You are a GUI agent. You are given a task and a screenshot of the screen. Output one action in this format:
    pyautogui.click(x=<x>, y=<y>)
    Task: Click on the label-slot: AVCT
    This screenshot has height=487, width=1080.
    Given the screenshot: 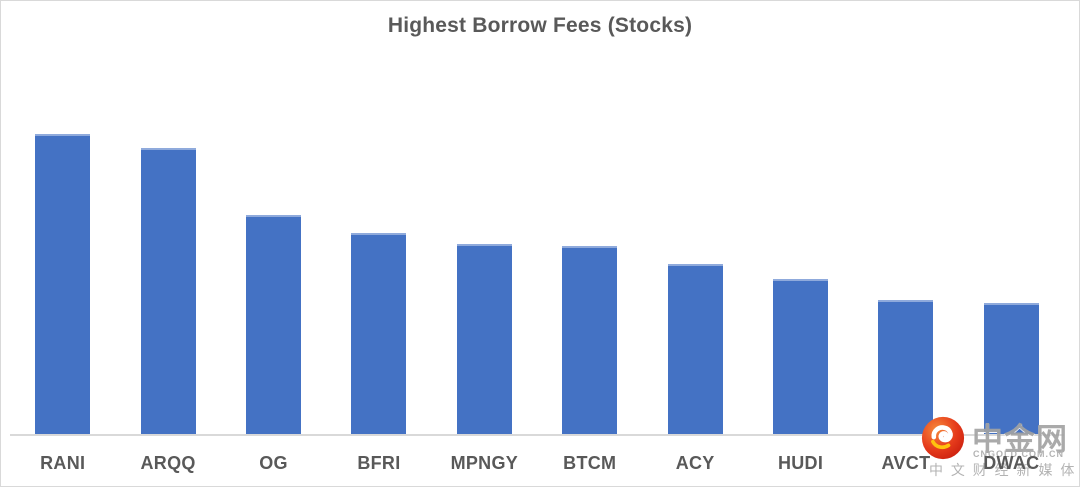 What is the action you would take?
    pyautogui.click(x=905, y=463)
    